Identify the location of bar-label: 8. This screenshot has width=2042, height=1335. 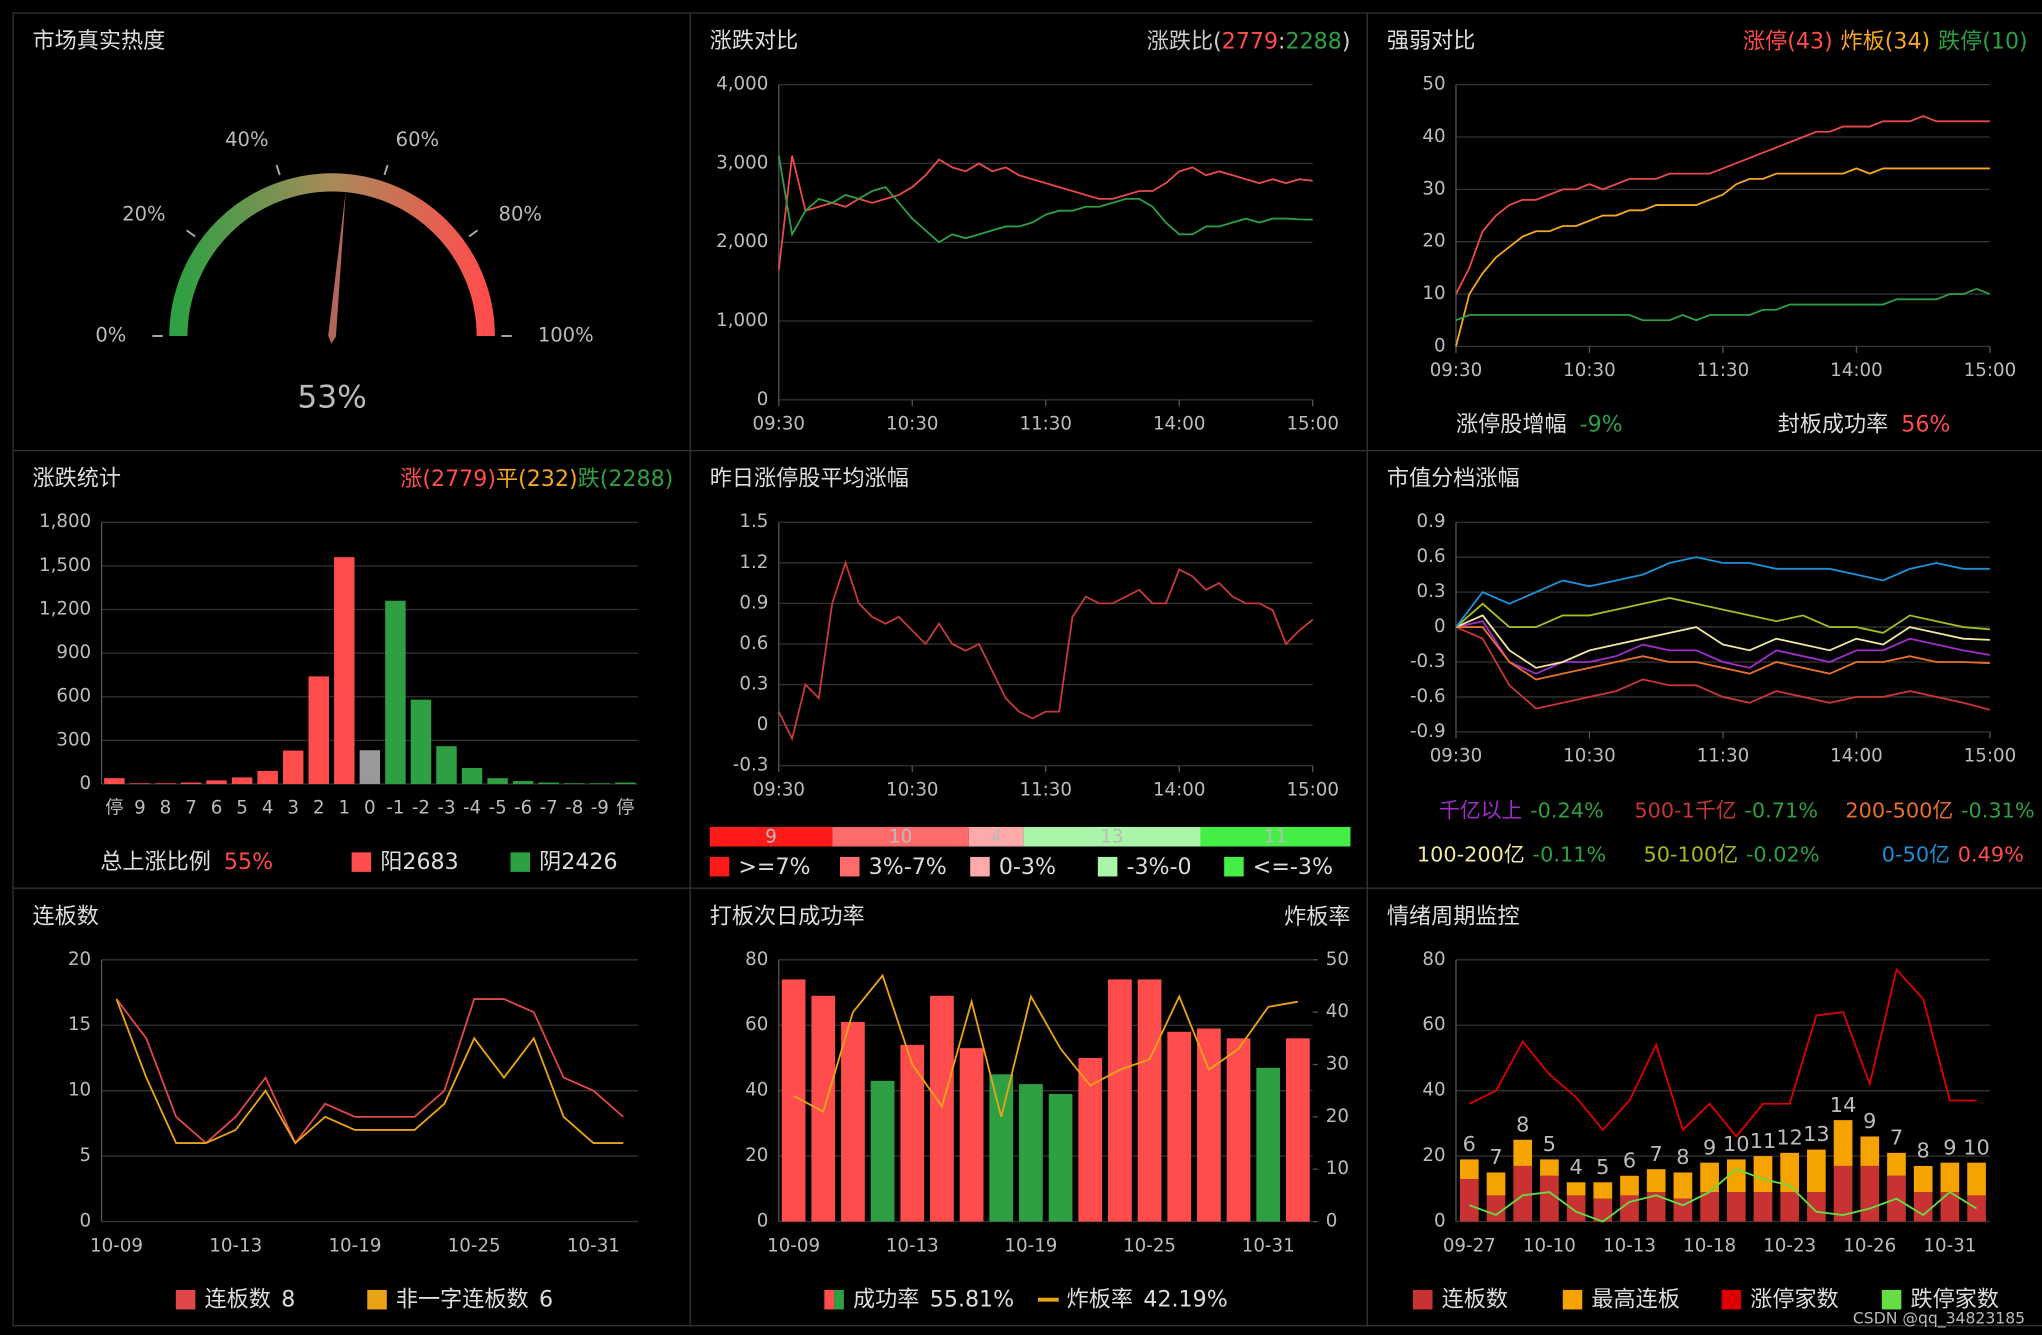
(1923, 1151).